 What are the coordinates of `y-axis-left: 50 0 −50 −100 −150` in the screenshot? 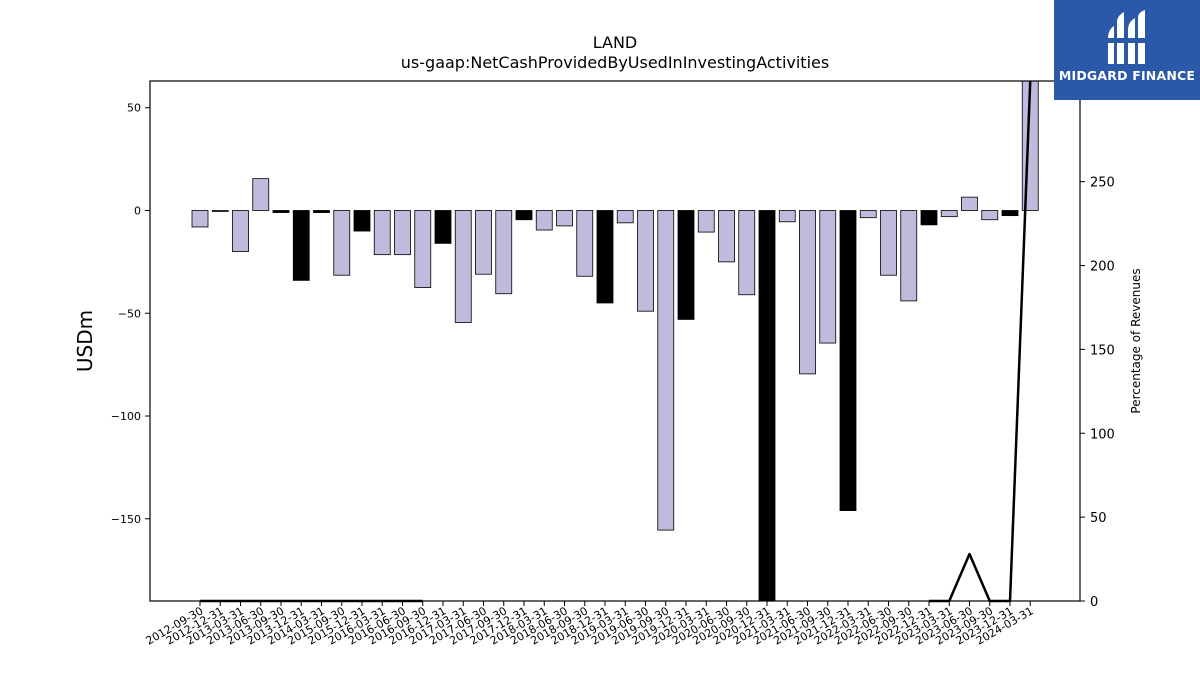 It's located at (130, 314).